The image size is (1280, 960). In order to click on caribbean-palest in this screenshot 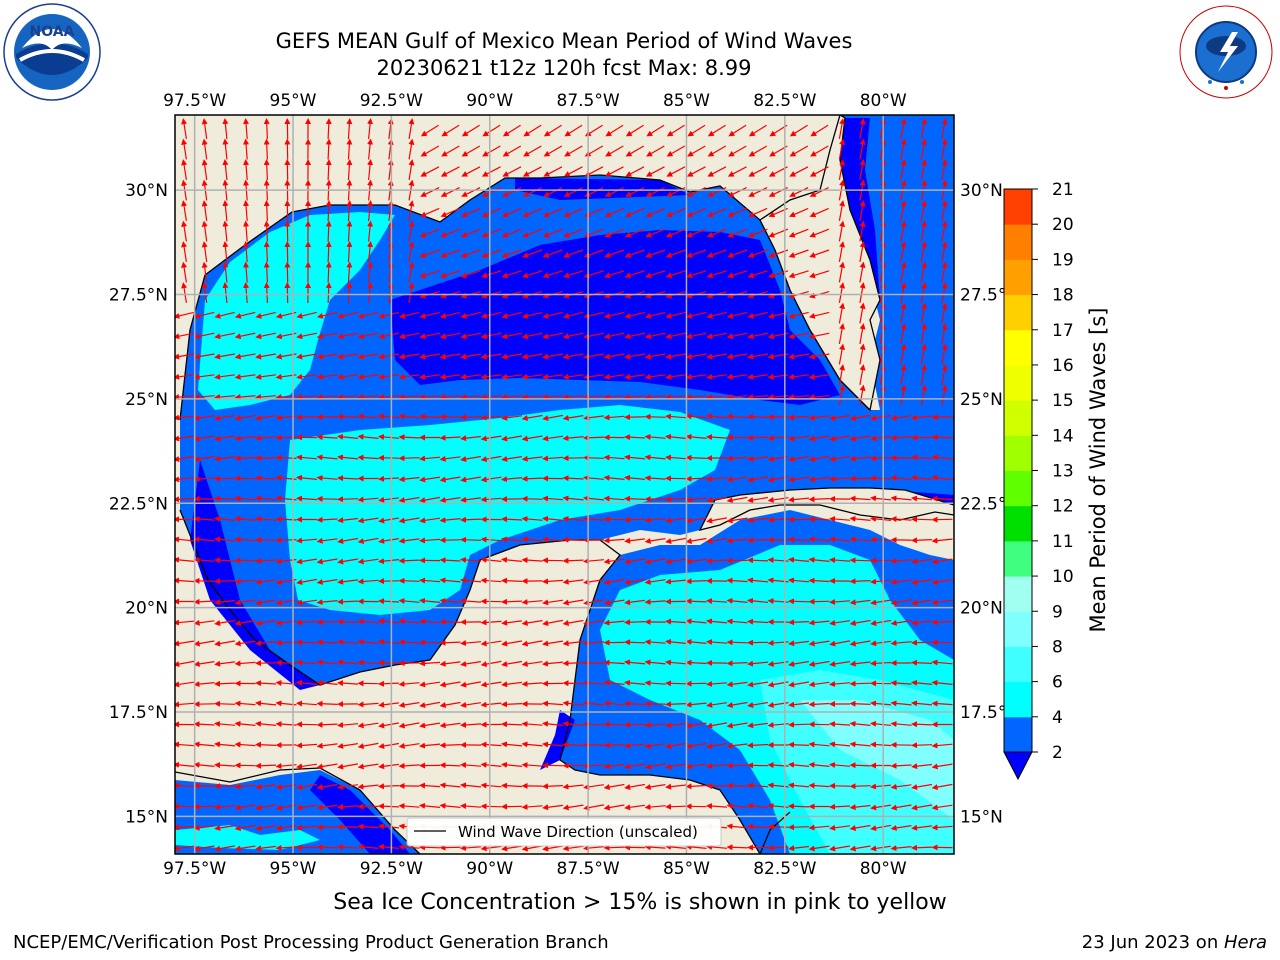, I will do `click(877, 760)`.